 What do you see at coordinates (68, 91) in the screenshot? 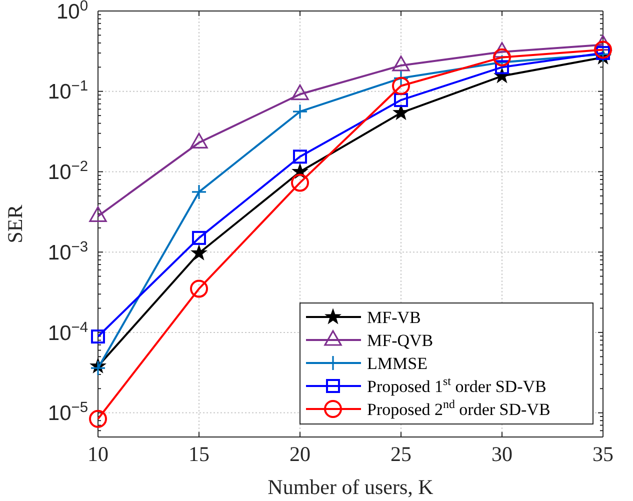
I see `y-tick-label: 10$^{−1}$` at bounding box center [68, 91].